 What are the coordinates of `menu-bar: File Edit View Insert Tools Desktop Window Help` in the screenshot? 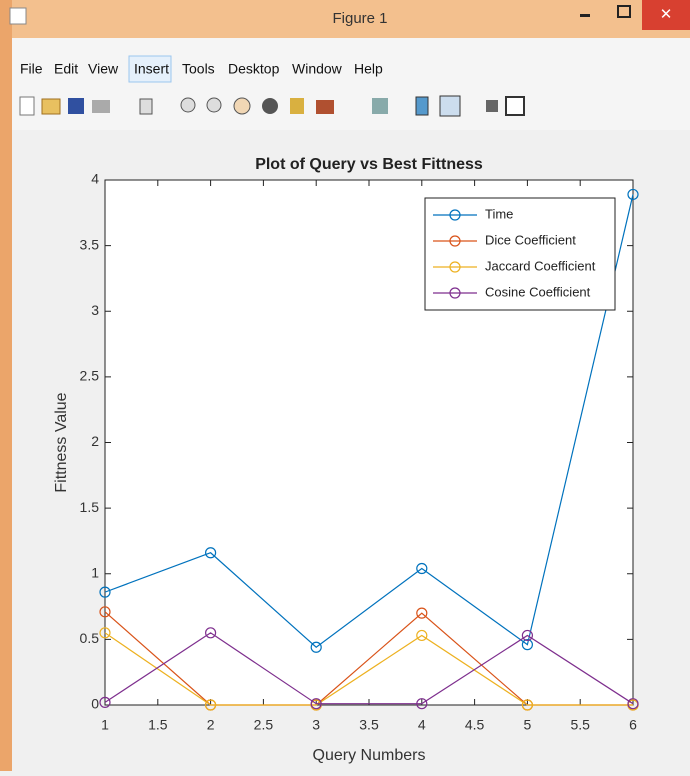 It's located at (201, 69).